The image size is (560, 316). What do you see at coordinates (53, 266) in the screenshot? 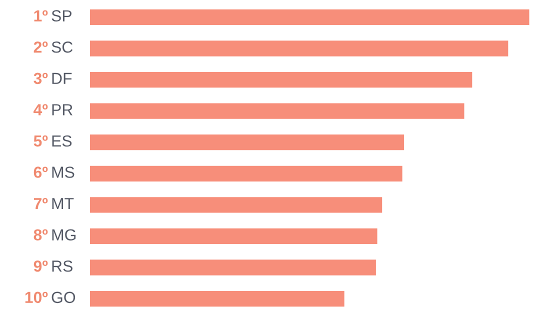
I see `y-tick-label: 9º RS` at bounding box center [53, 266].